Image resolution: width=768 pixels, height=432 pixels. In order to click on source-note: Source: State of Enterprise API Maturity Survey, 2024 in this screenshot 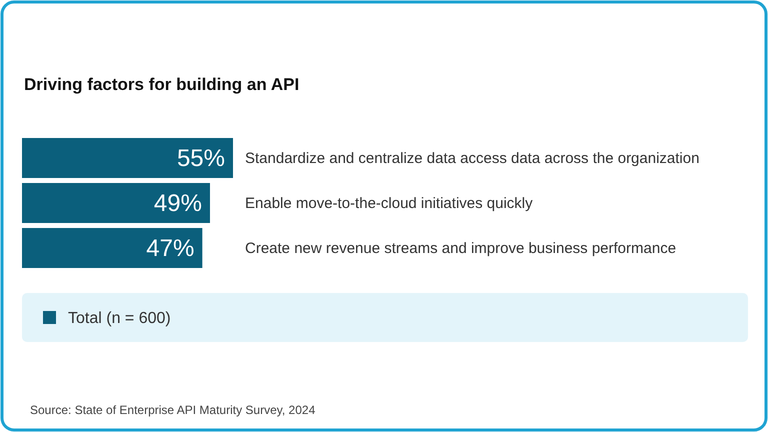, I will do `click(173, 410)`.